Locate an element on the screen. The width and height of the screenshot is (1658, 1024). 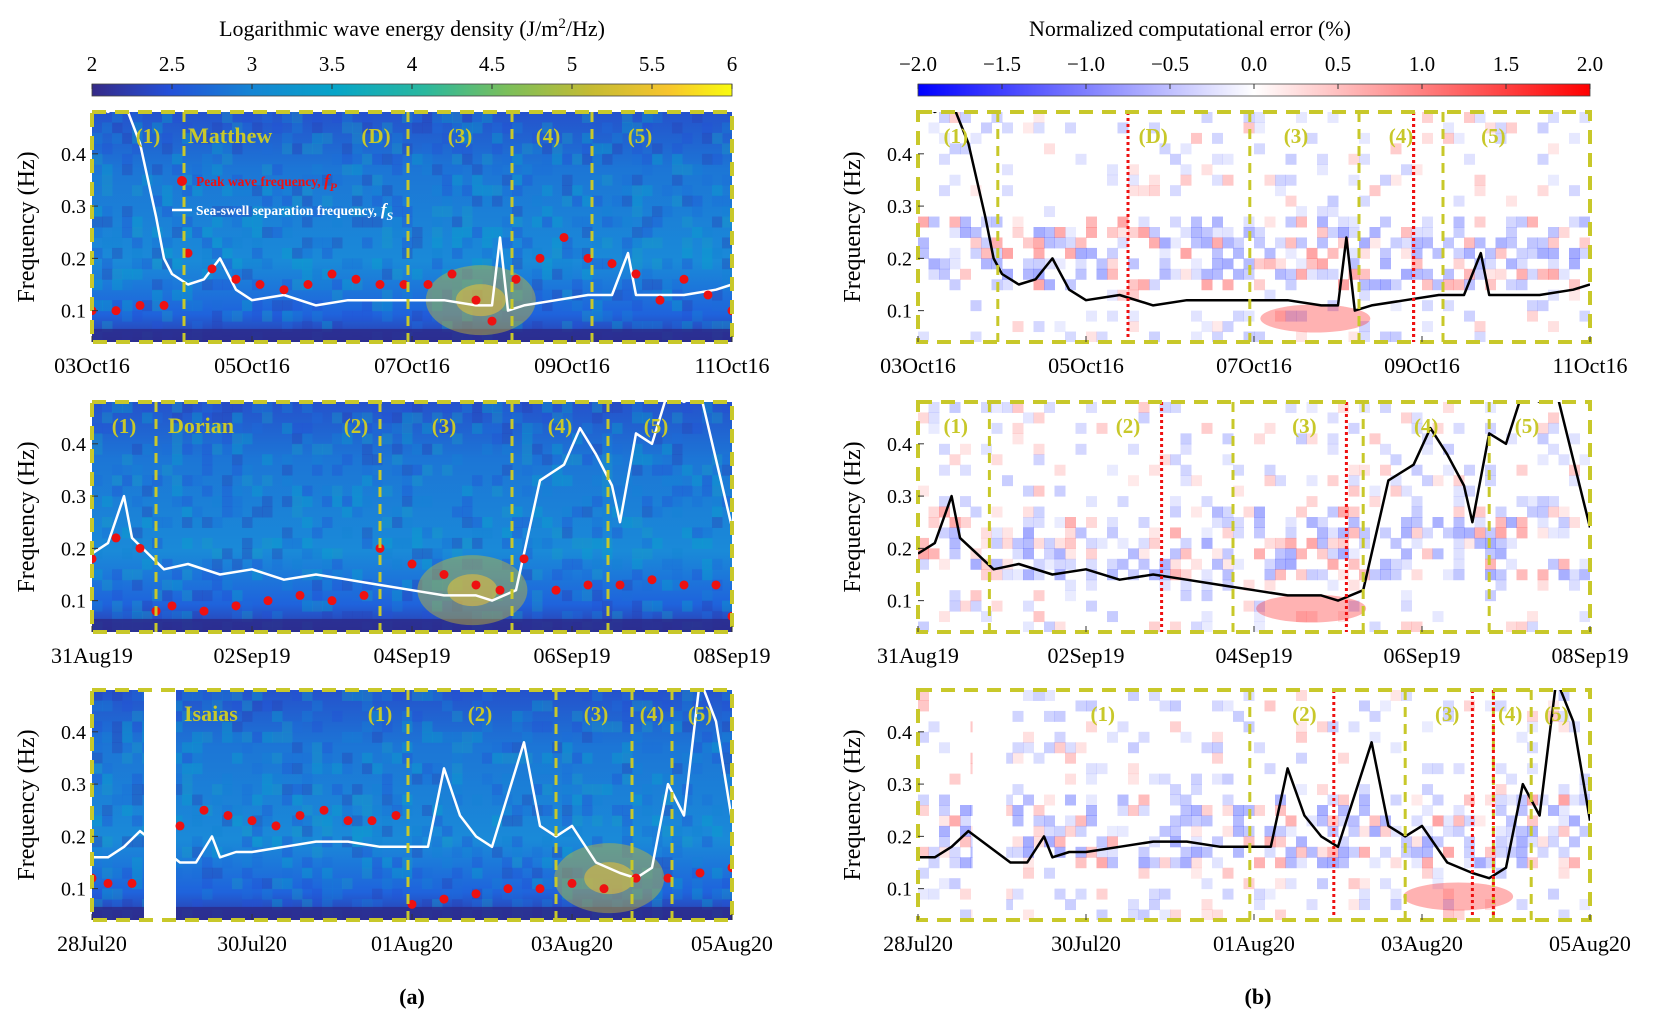
x-axis: 31Aug19 02Sep19 04Sep19 06Sep19 08Sep19 is located at coordinates (1253, 647).